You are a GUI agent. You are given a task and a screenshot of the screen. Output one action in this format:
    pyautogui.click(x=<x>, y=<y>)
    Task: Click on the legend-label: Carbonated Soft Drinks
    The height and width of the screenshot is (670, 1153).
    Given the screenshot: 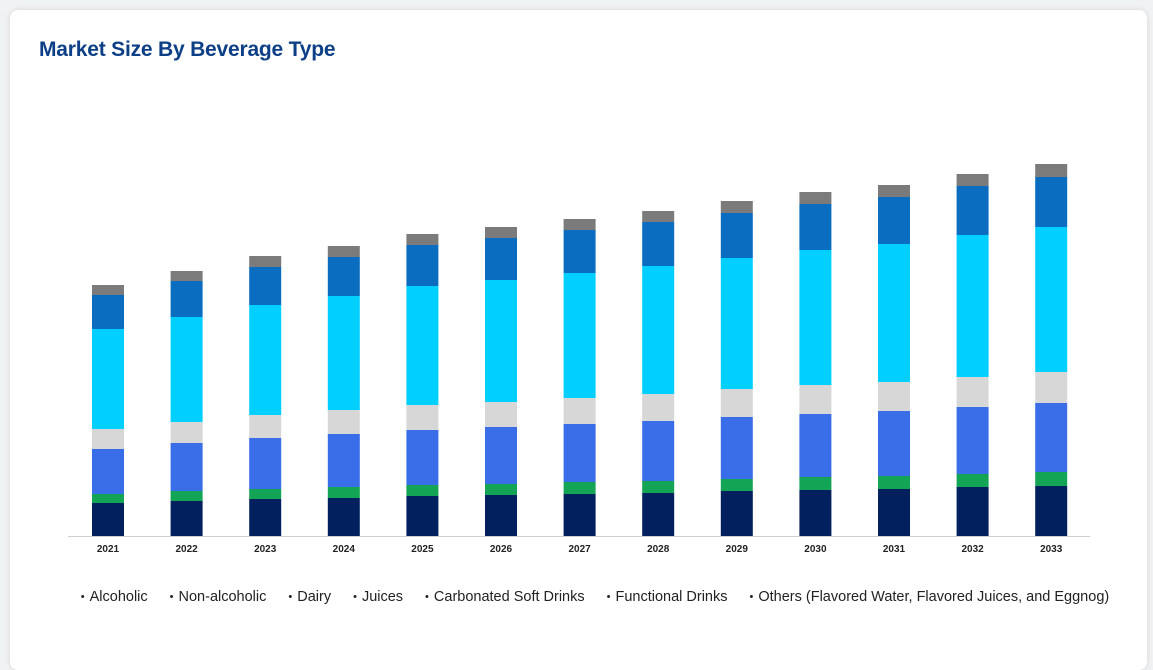 What is the action you would take?
    pyautogui.click(x=509, y=597)
    